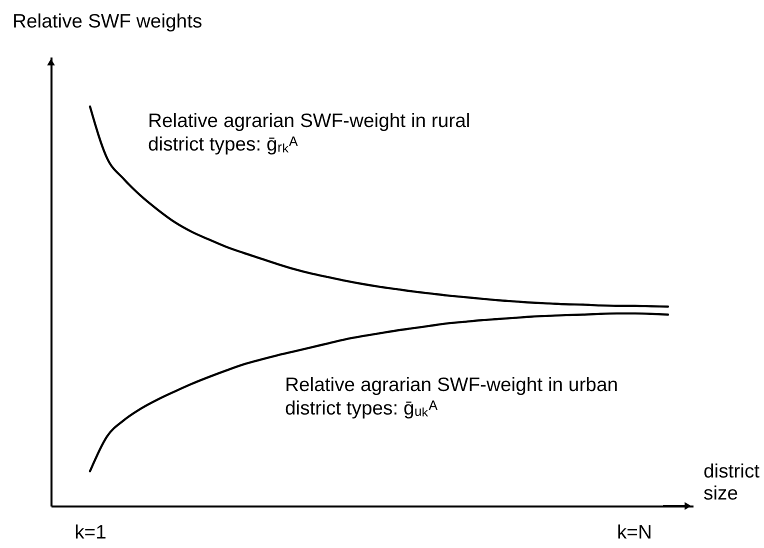 The image size is (764, 548). What do you see at coordinates (634, 533) in the screenshot?
I see `x-tick-label: k=N` at bounding box center [634, 533].